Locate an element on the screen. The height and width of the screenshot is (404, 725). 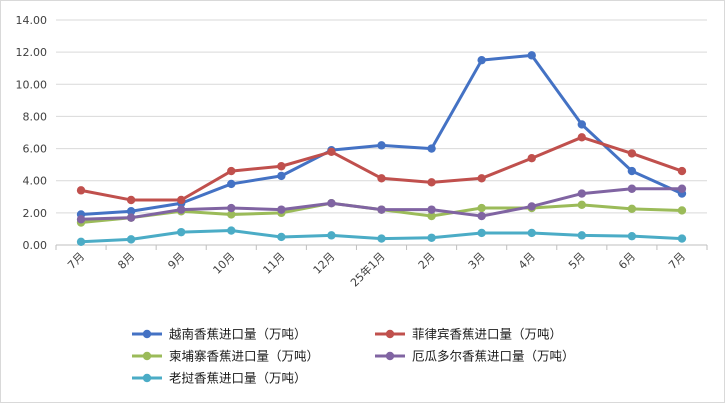
x-tick-label: 2月 is located at coordinates (427, 261).